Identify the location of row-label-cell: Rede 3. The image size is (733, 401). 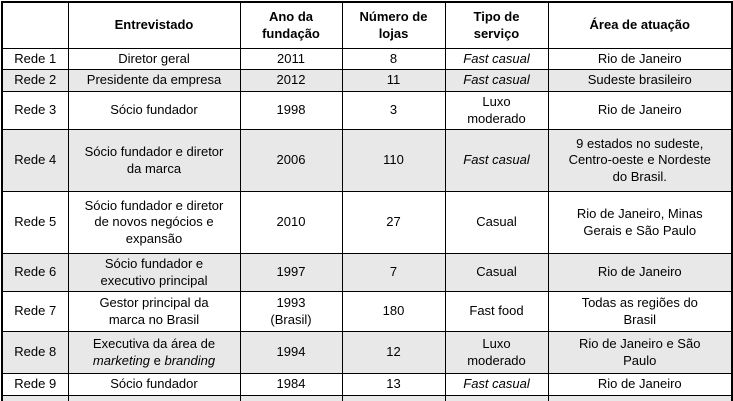
(35, 110).